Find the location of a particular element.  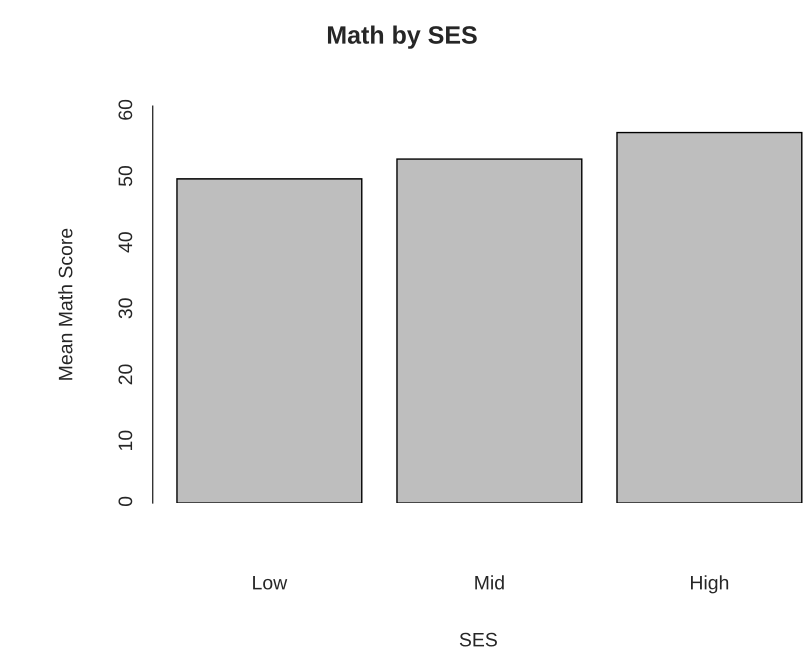

y-tick-label: 0 is located at coordinates (125, 501).